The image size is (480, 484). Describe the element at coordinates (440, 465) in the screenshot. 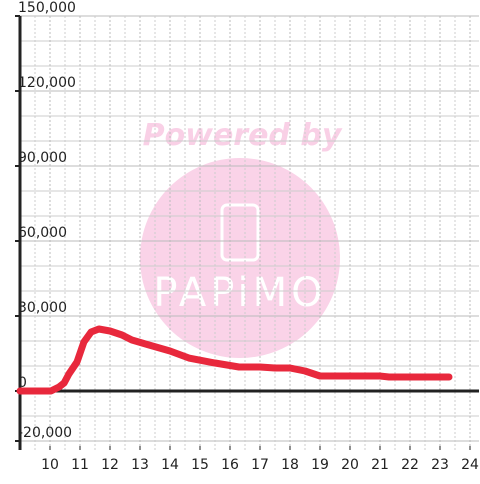

I see `x-tick-label: 23` at that location.